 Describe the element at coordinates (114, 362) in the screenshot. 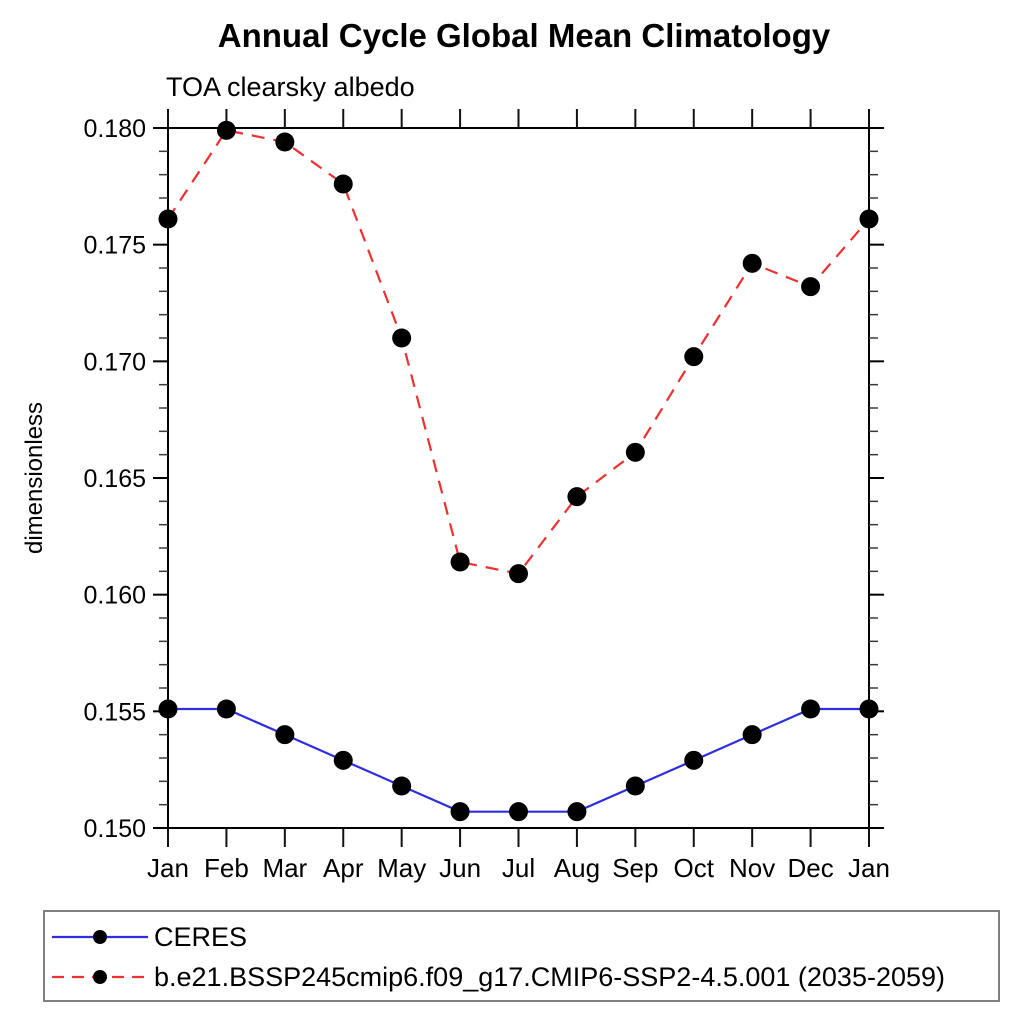

I see `y-tick-label: 0.170` at that location.